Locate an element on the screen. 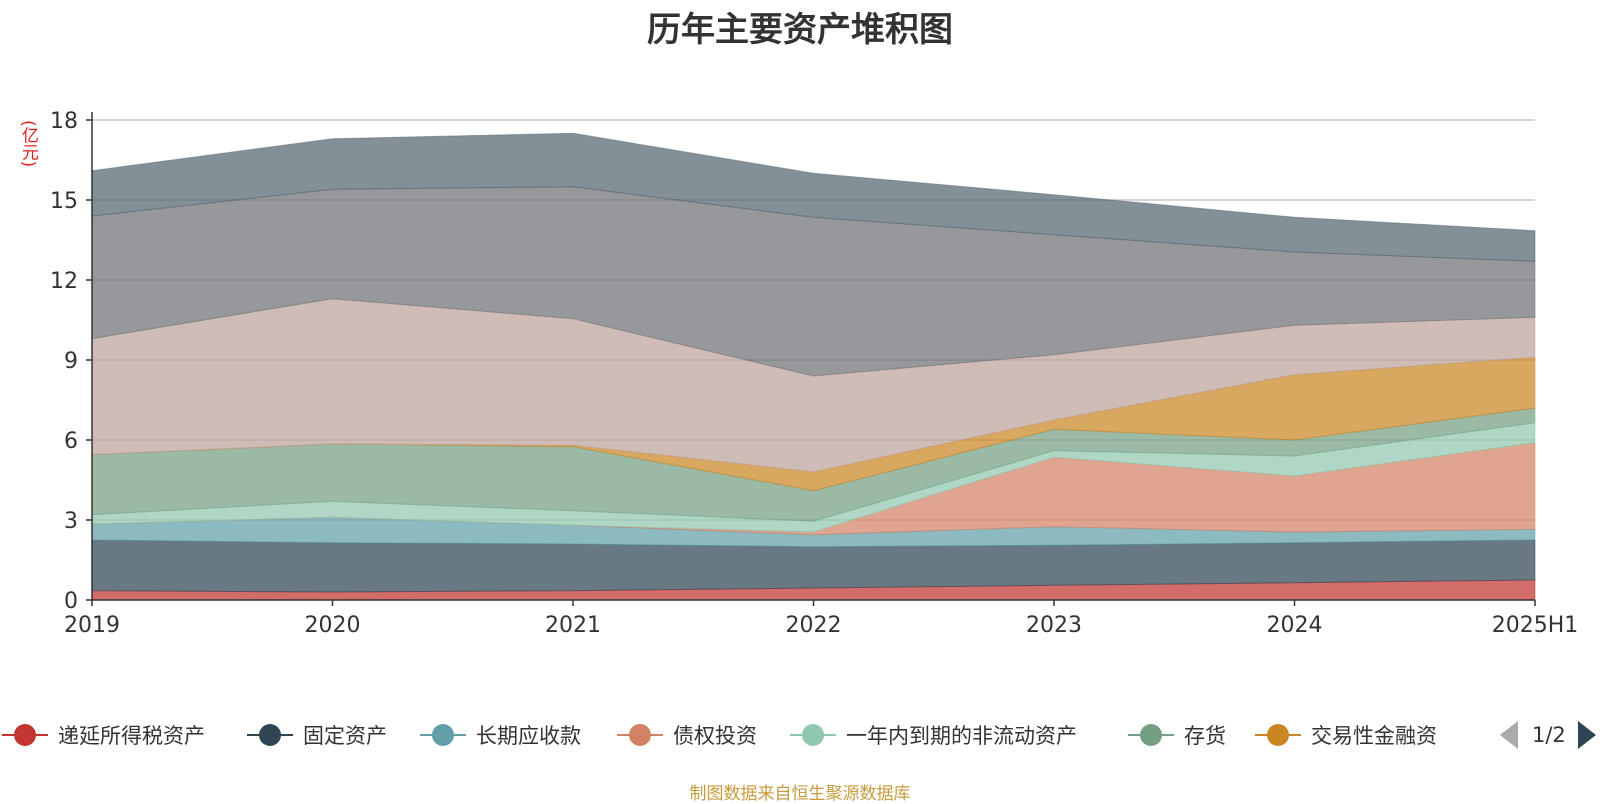  legend-label: 递延所得税资产 is located at coordinates (131, 736).